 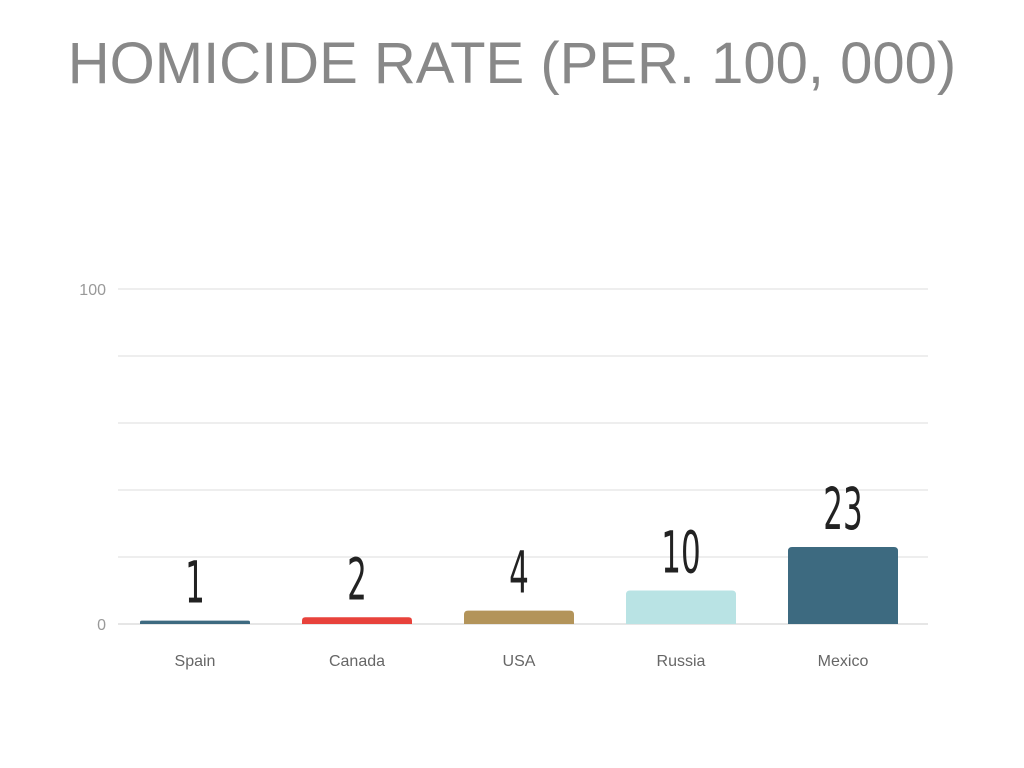 What do you see at coordinates (843, 585) in the screenshot?
I see `bar-mexico` at bounding box center [843, 585].